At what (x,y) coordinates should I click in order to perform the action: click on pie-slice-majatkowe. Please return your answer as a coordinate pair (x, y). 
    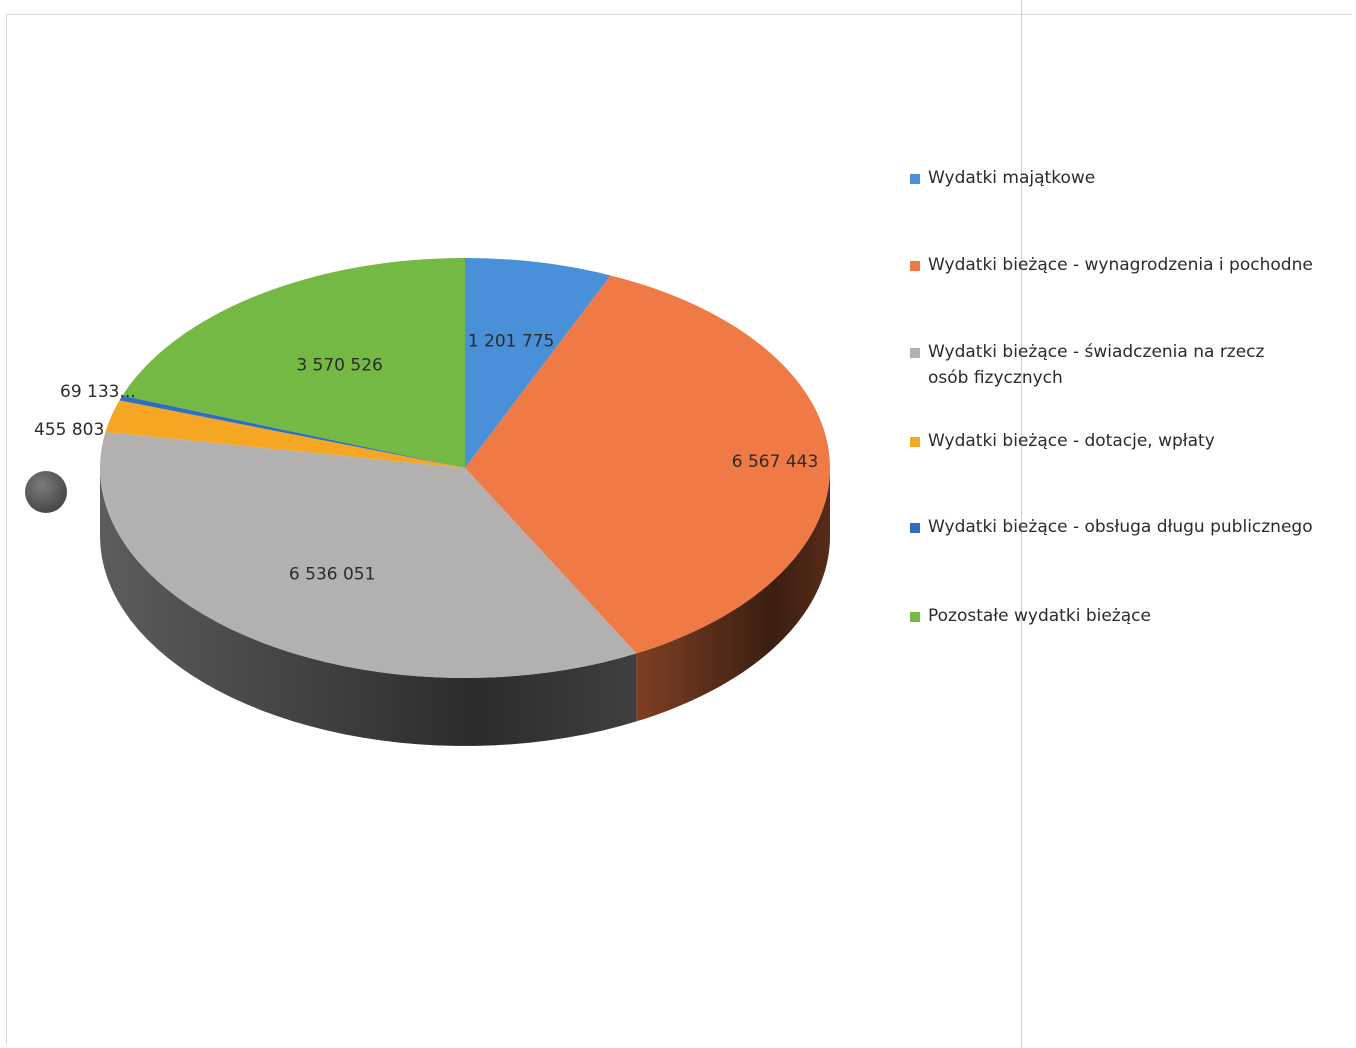
    Looking at the image, I should click on (538, 363).